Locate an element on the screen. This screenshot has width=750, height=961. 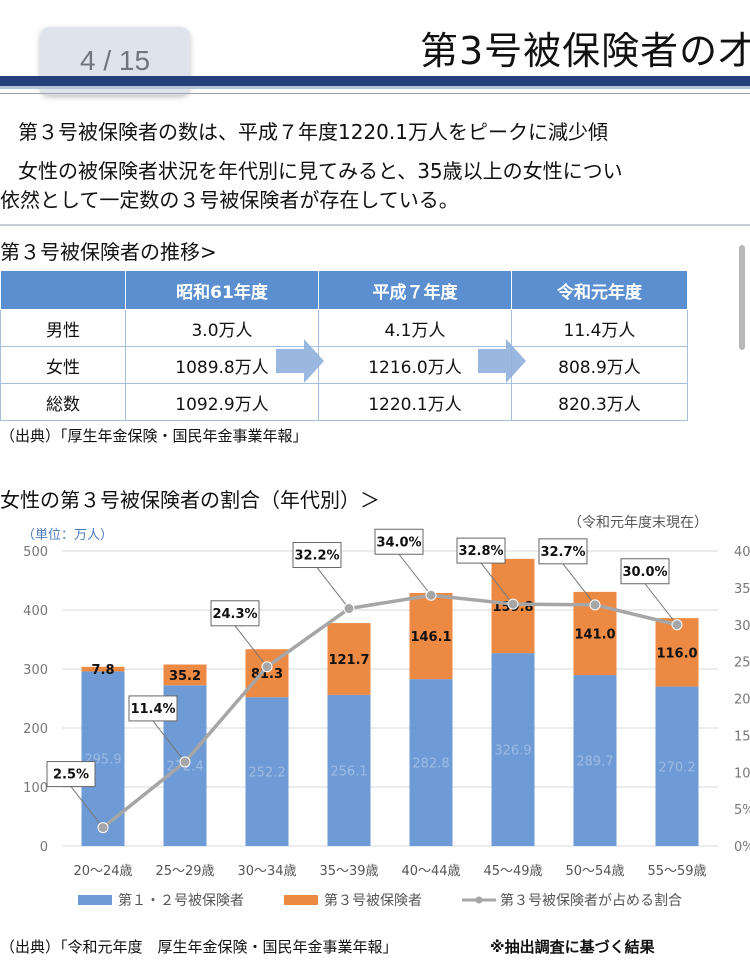
chart-footnote: ※抽出調査に基づく結果 is located at coordinates (572, 947).